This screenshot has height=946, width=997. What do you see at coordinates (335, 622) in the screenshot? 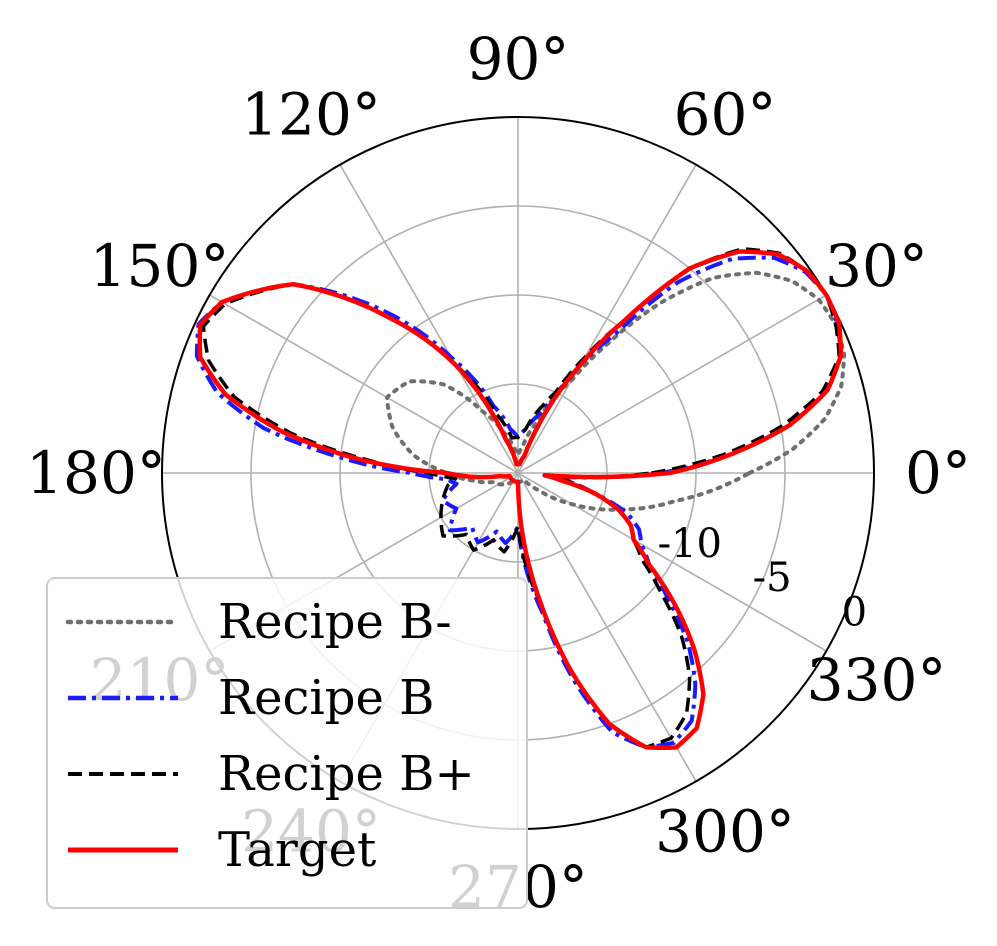
I see `legend-label: Recipe B-` at bounding box center [335, 622].